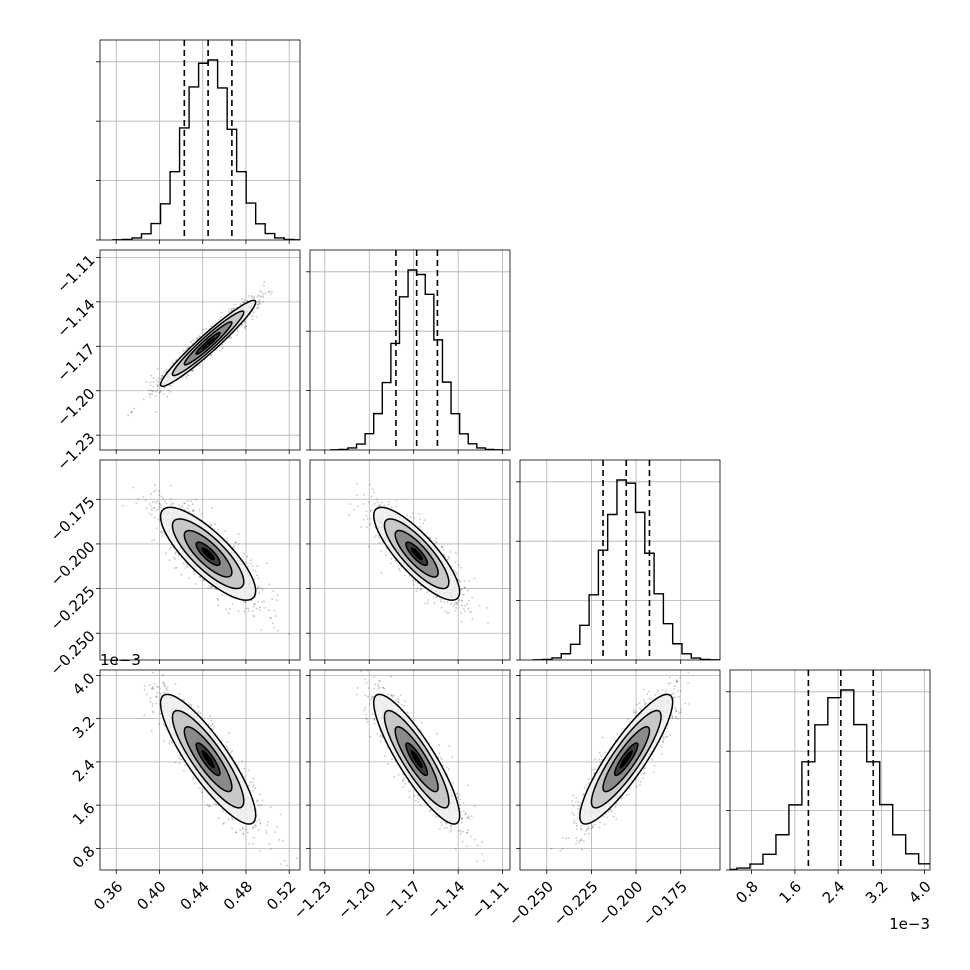  Describe the element at coordinates (98, 346) in the screenshot. I see `y-ticks` at that location.